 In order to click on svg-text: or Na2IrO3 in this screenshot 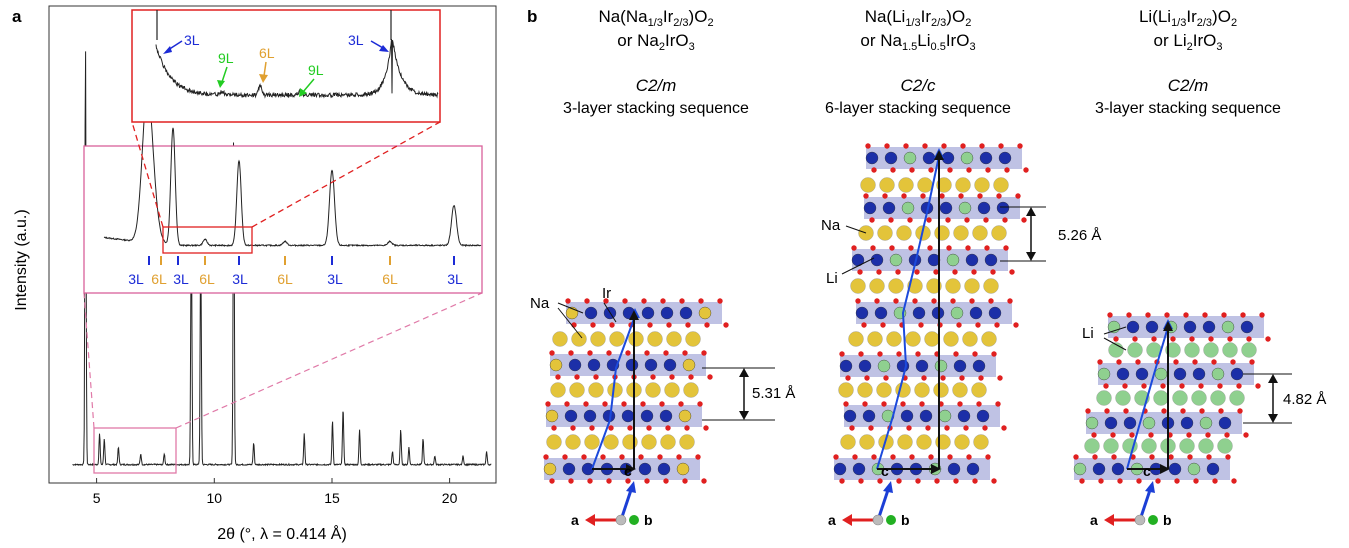, I will do `click(655, 42)`.